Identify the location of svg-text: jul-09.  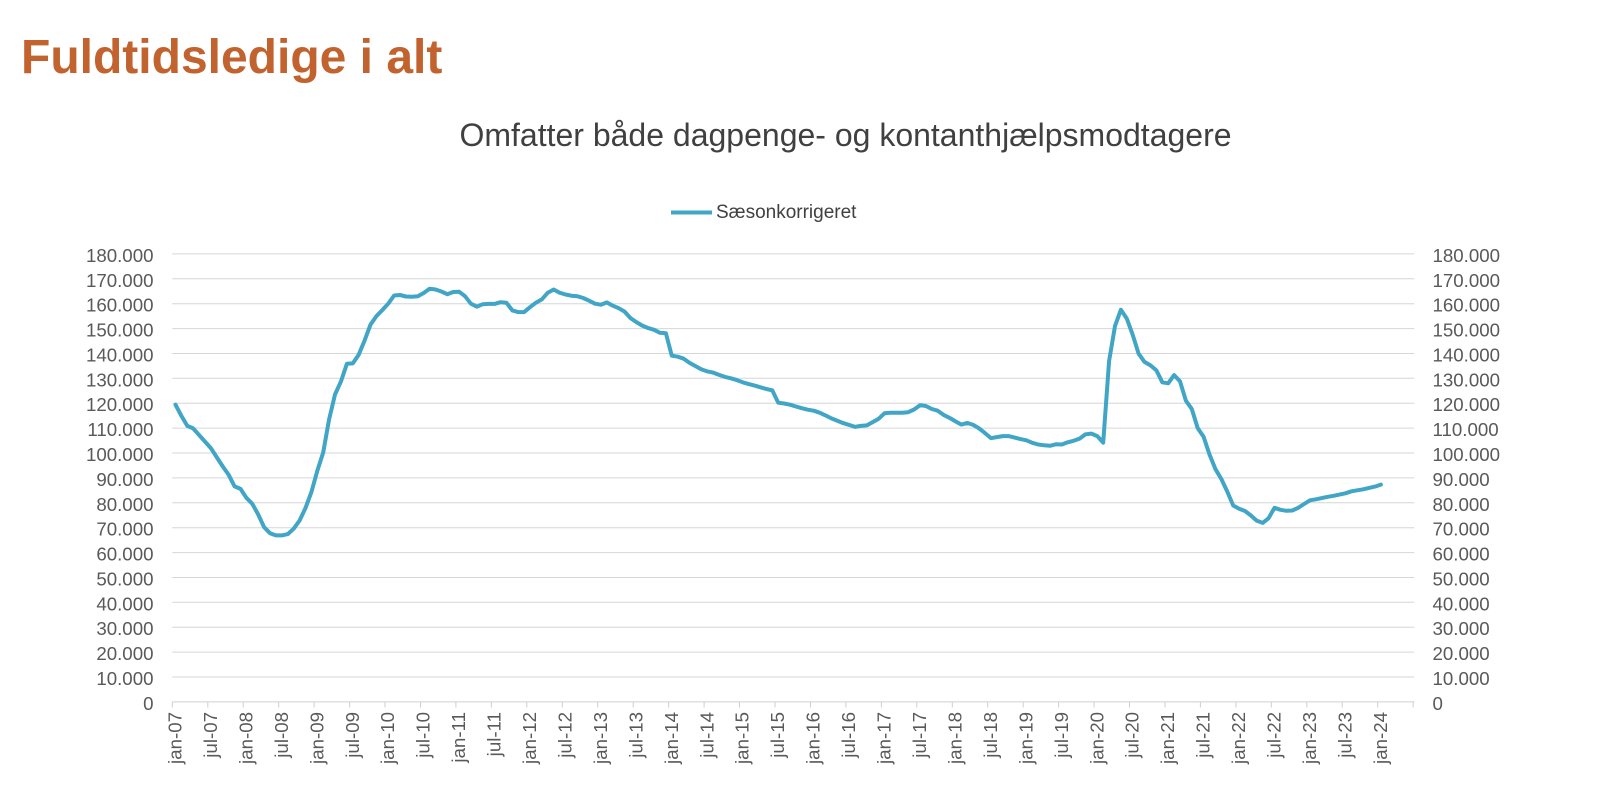
(352, 735).